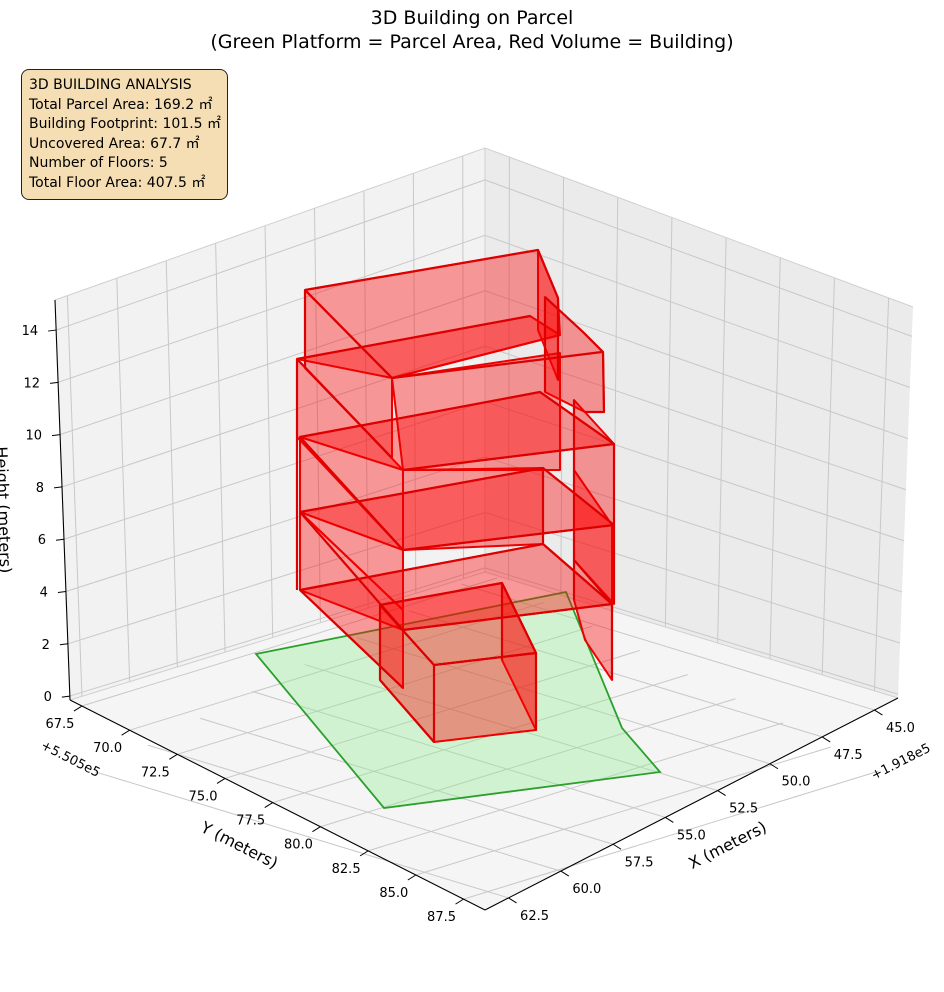 This screenshot has height=992, width=944. Describe the element at coordinates (40, 488) in the screenshot. I see `z-tick-label: 8` at that location.